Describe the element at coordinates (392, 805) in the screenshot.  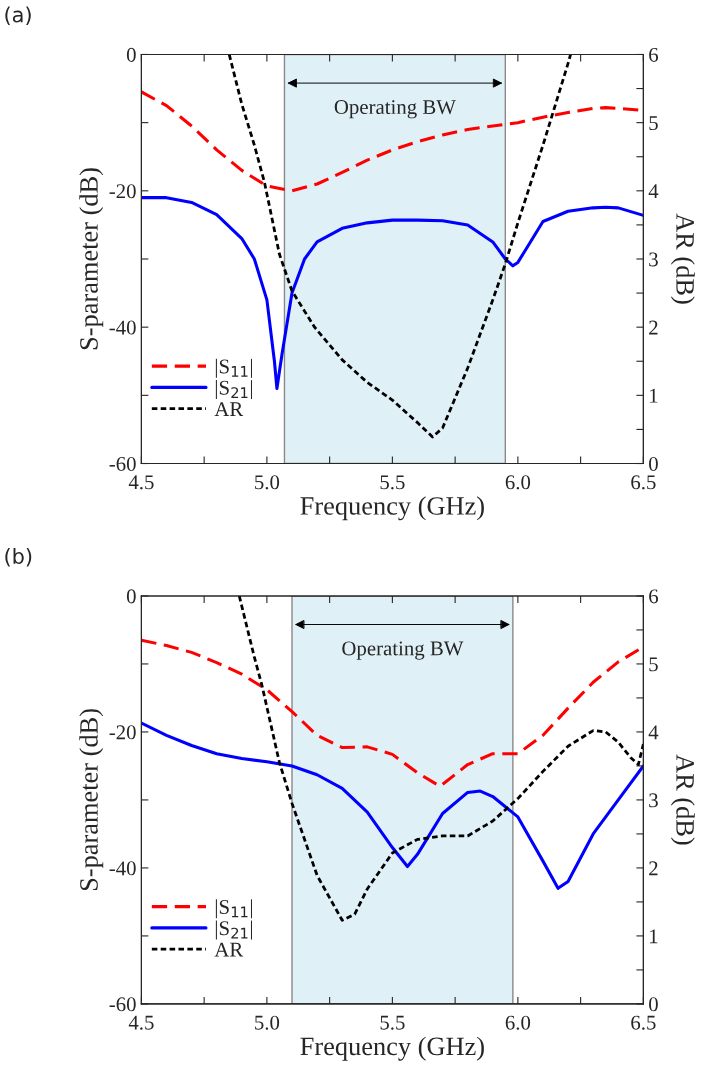
I see `line-series` at that location.